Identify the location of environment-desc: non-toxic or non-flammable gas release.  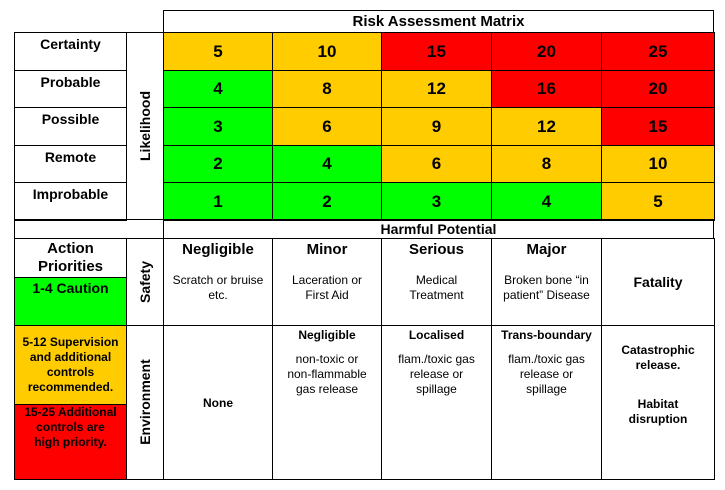
(327, 374).